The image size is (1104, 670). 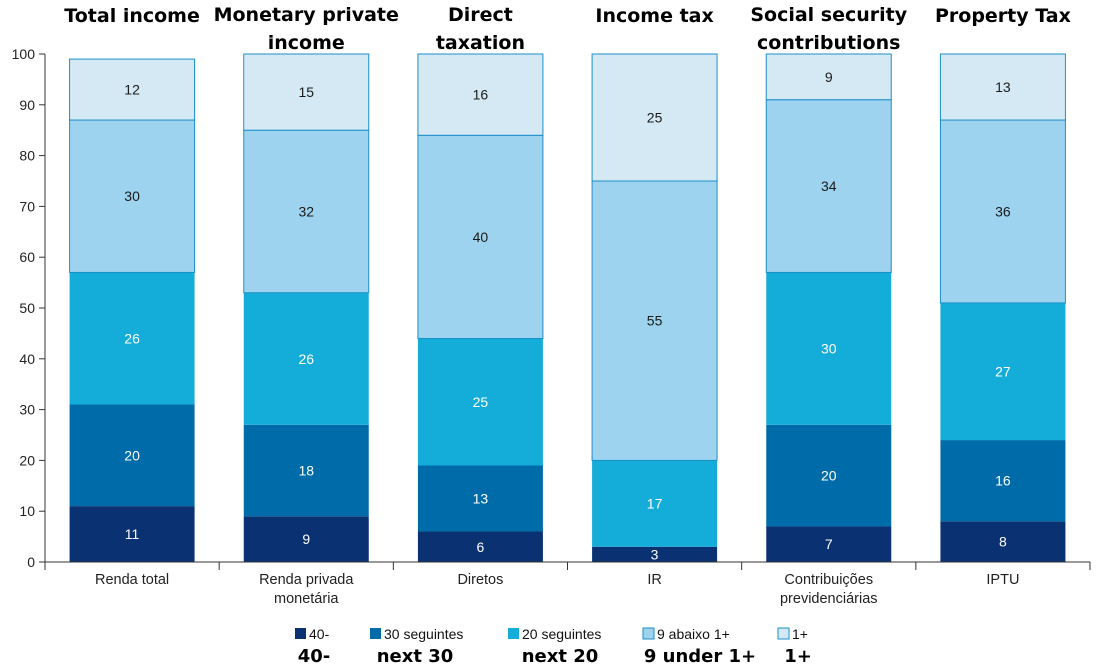 I want to click on y-tick-label: 60, so click(x=27, y=257).